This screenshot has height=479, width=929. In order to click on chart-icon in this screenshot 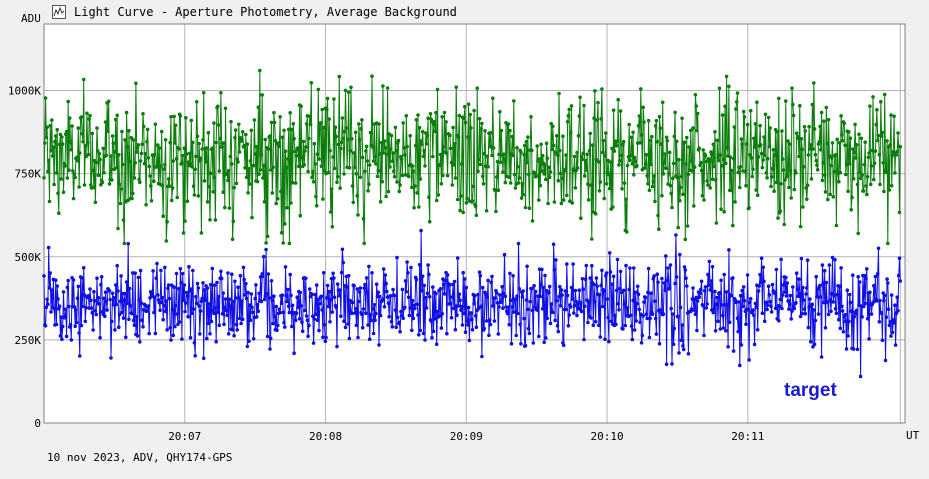, I will do `click(59, 12)`.